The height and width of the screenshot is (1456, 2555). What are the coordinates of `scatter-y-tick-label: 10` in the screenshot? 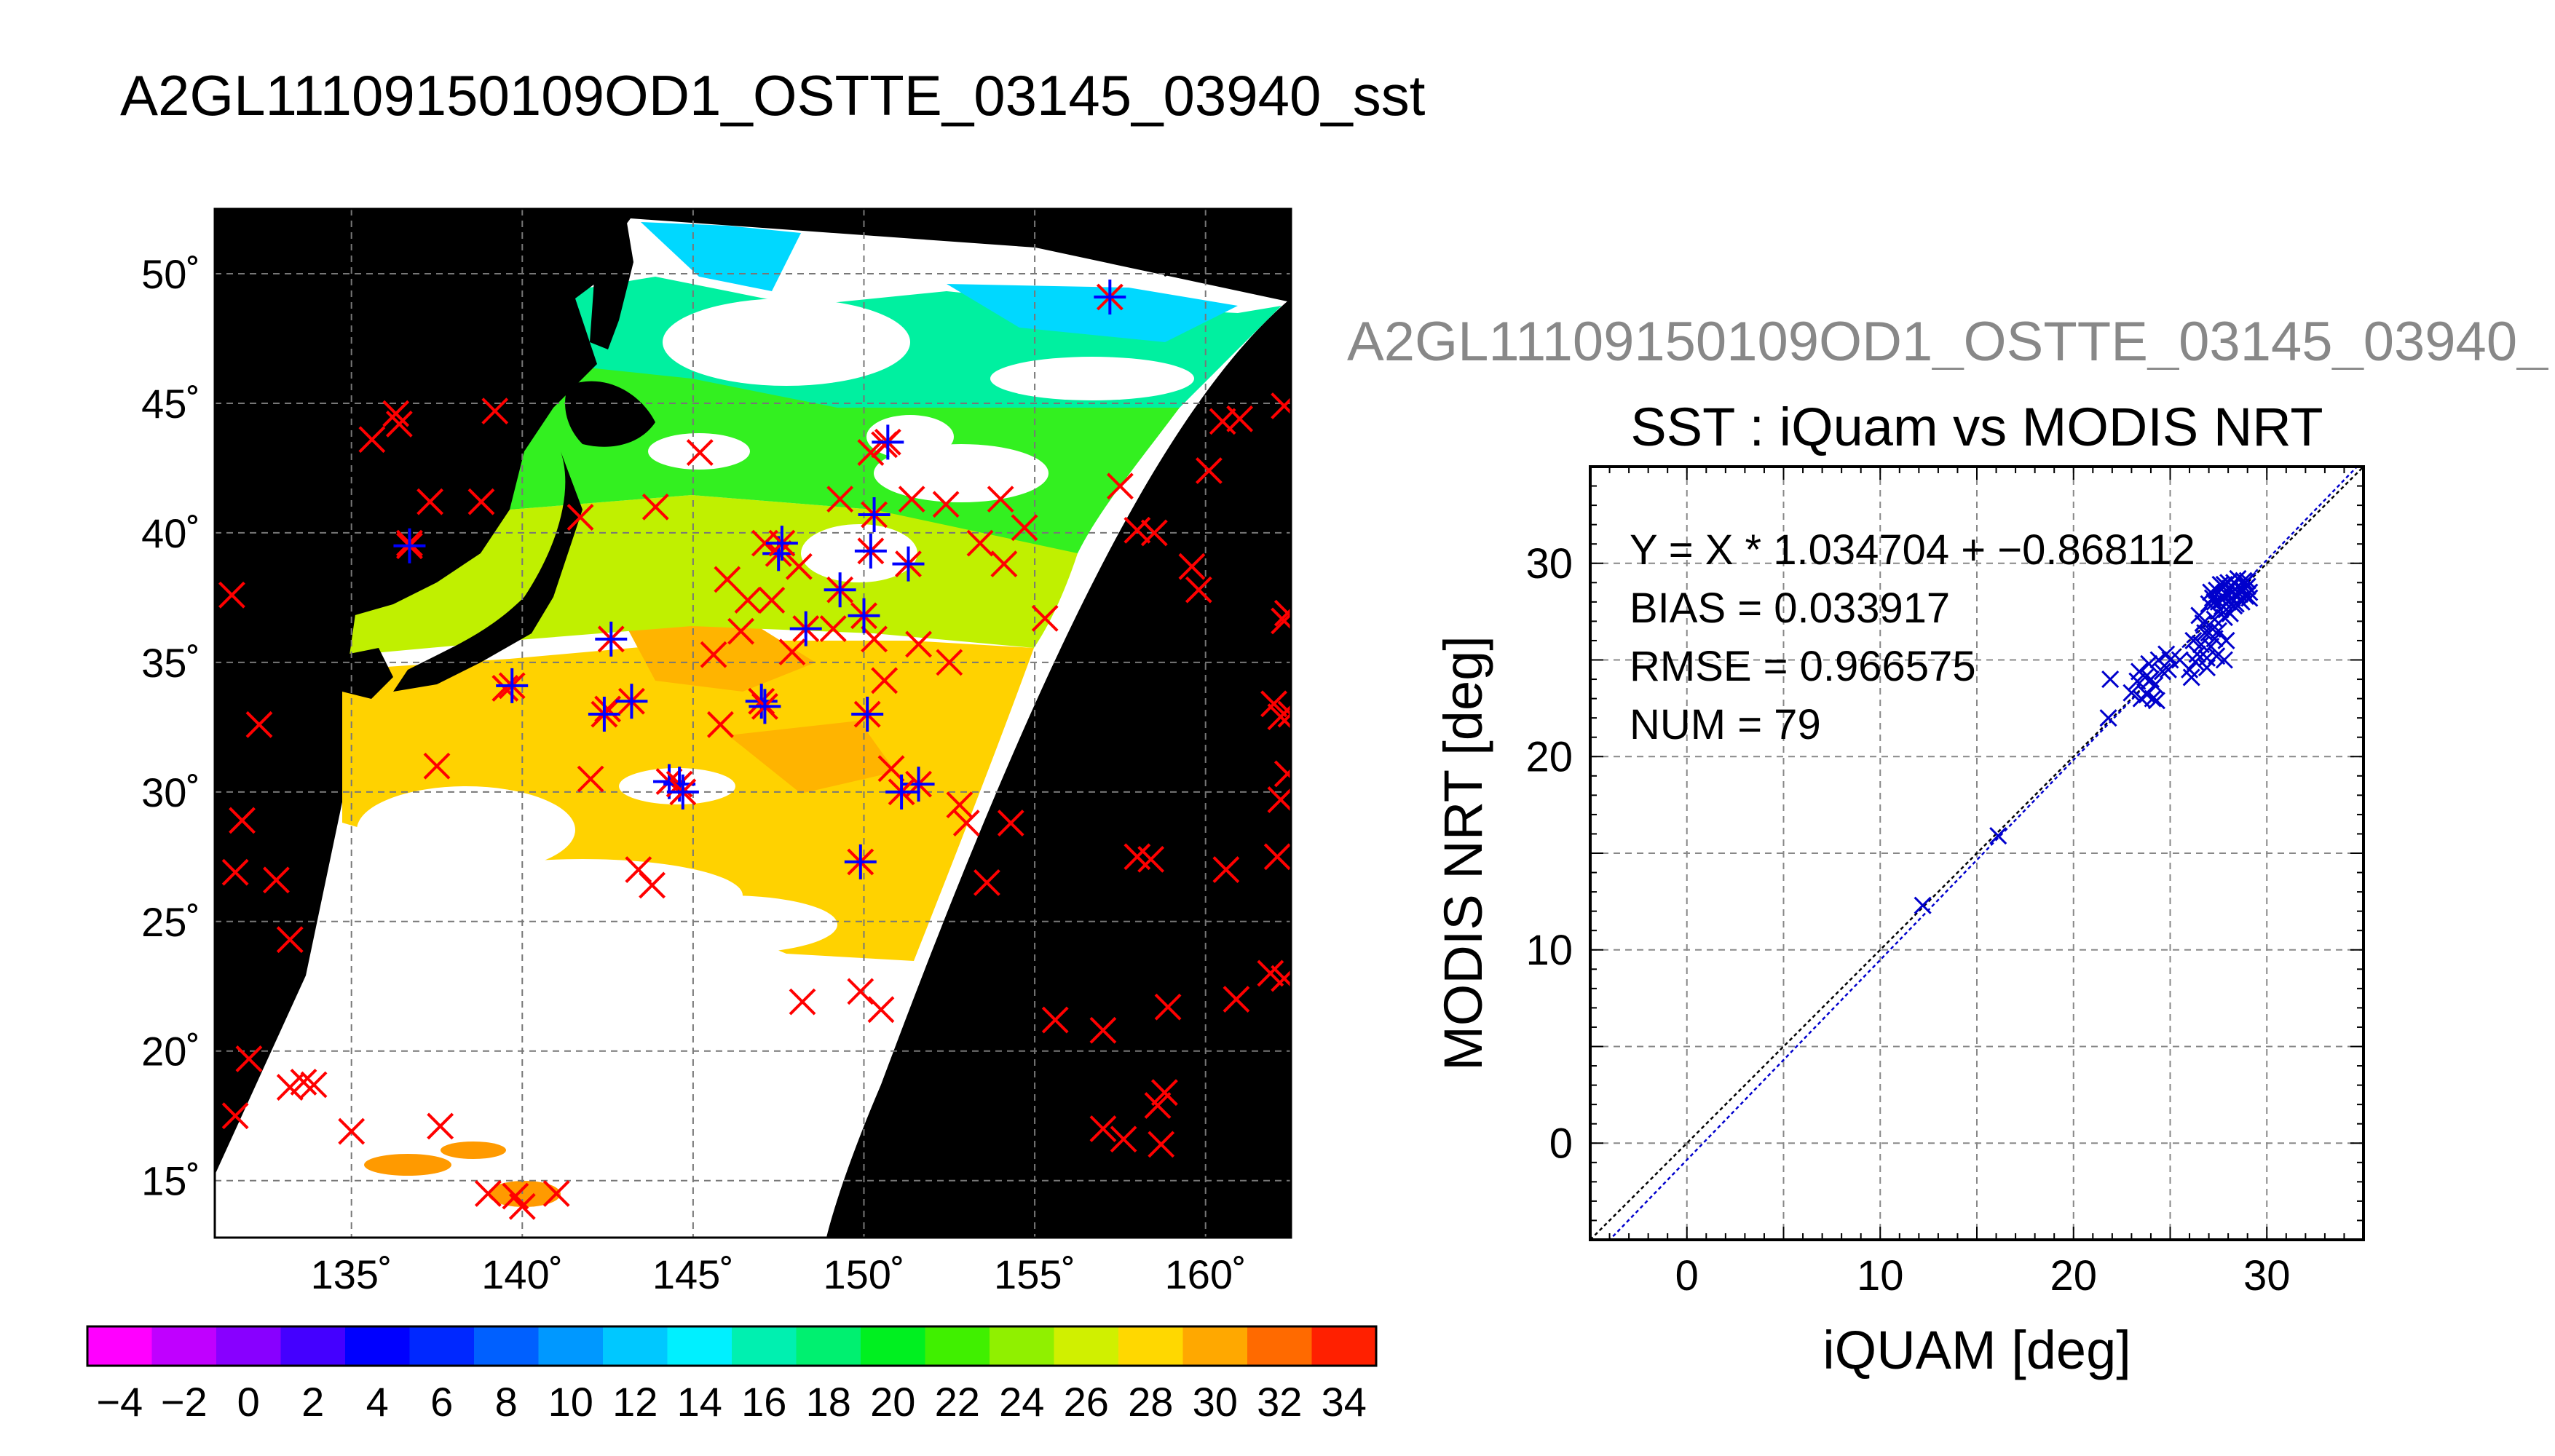 It's located at (1549, 950).